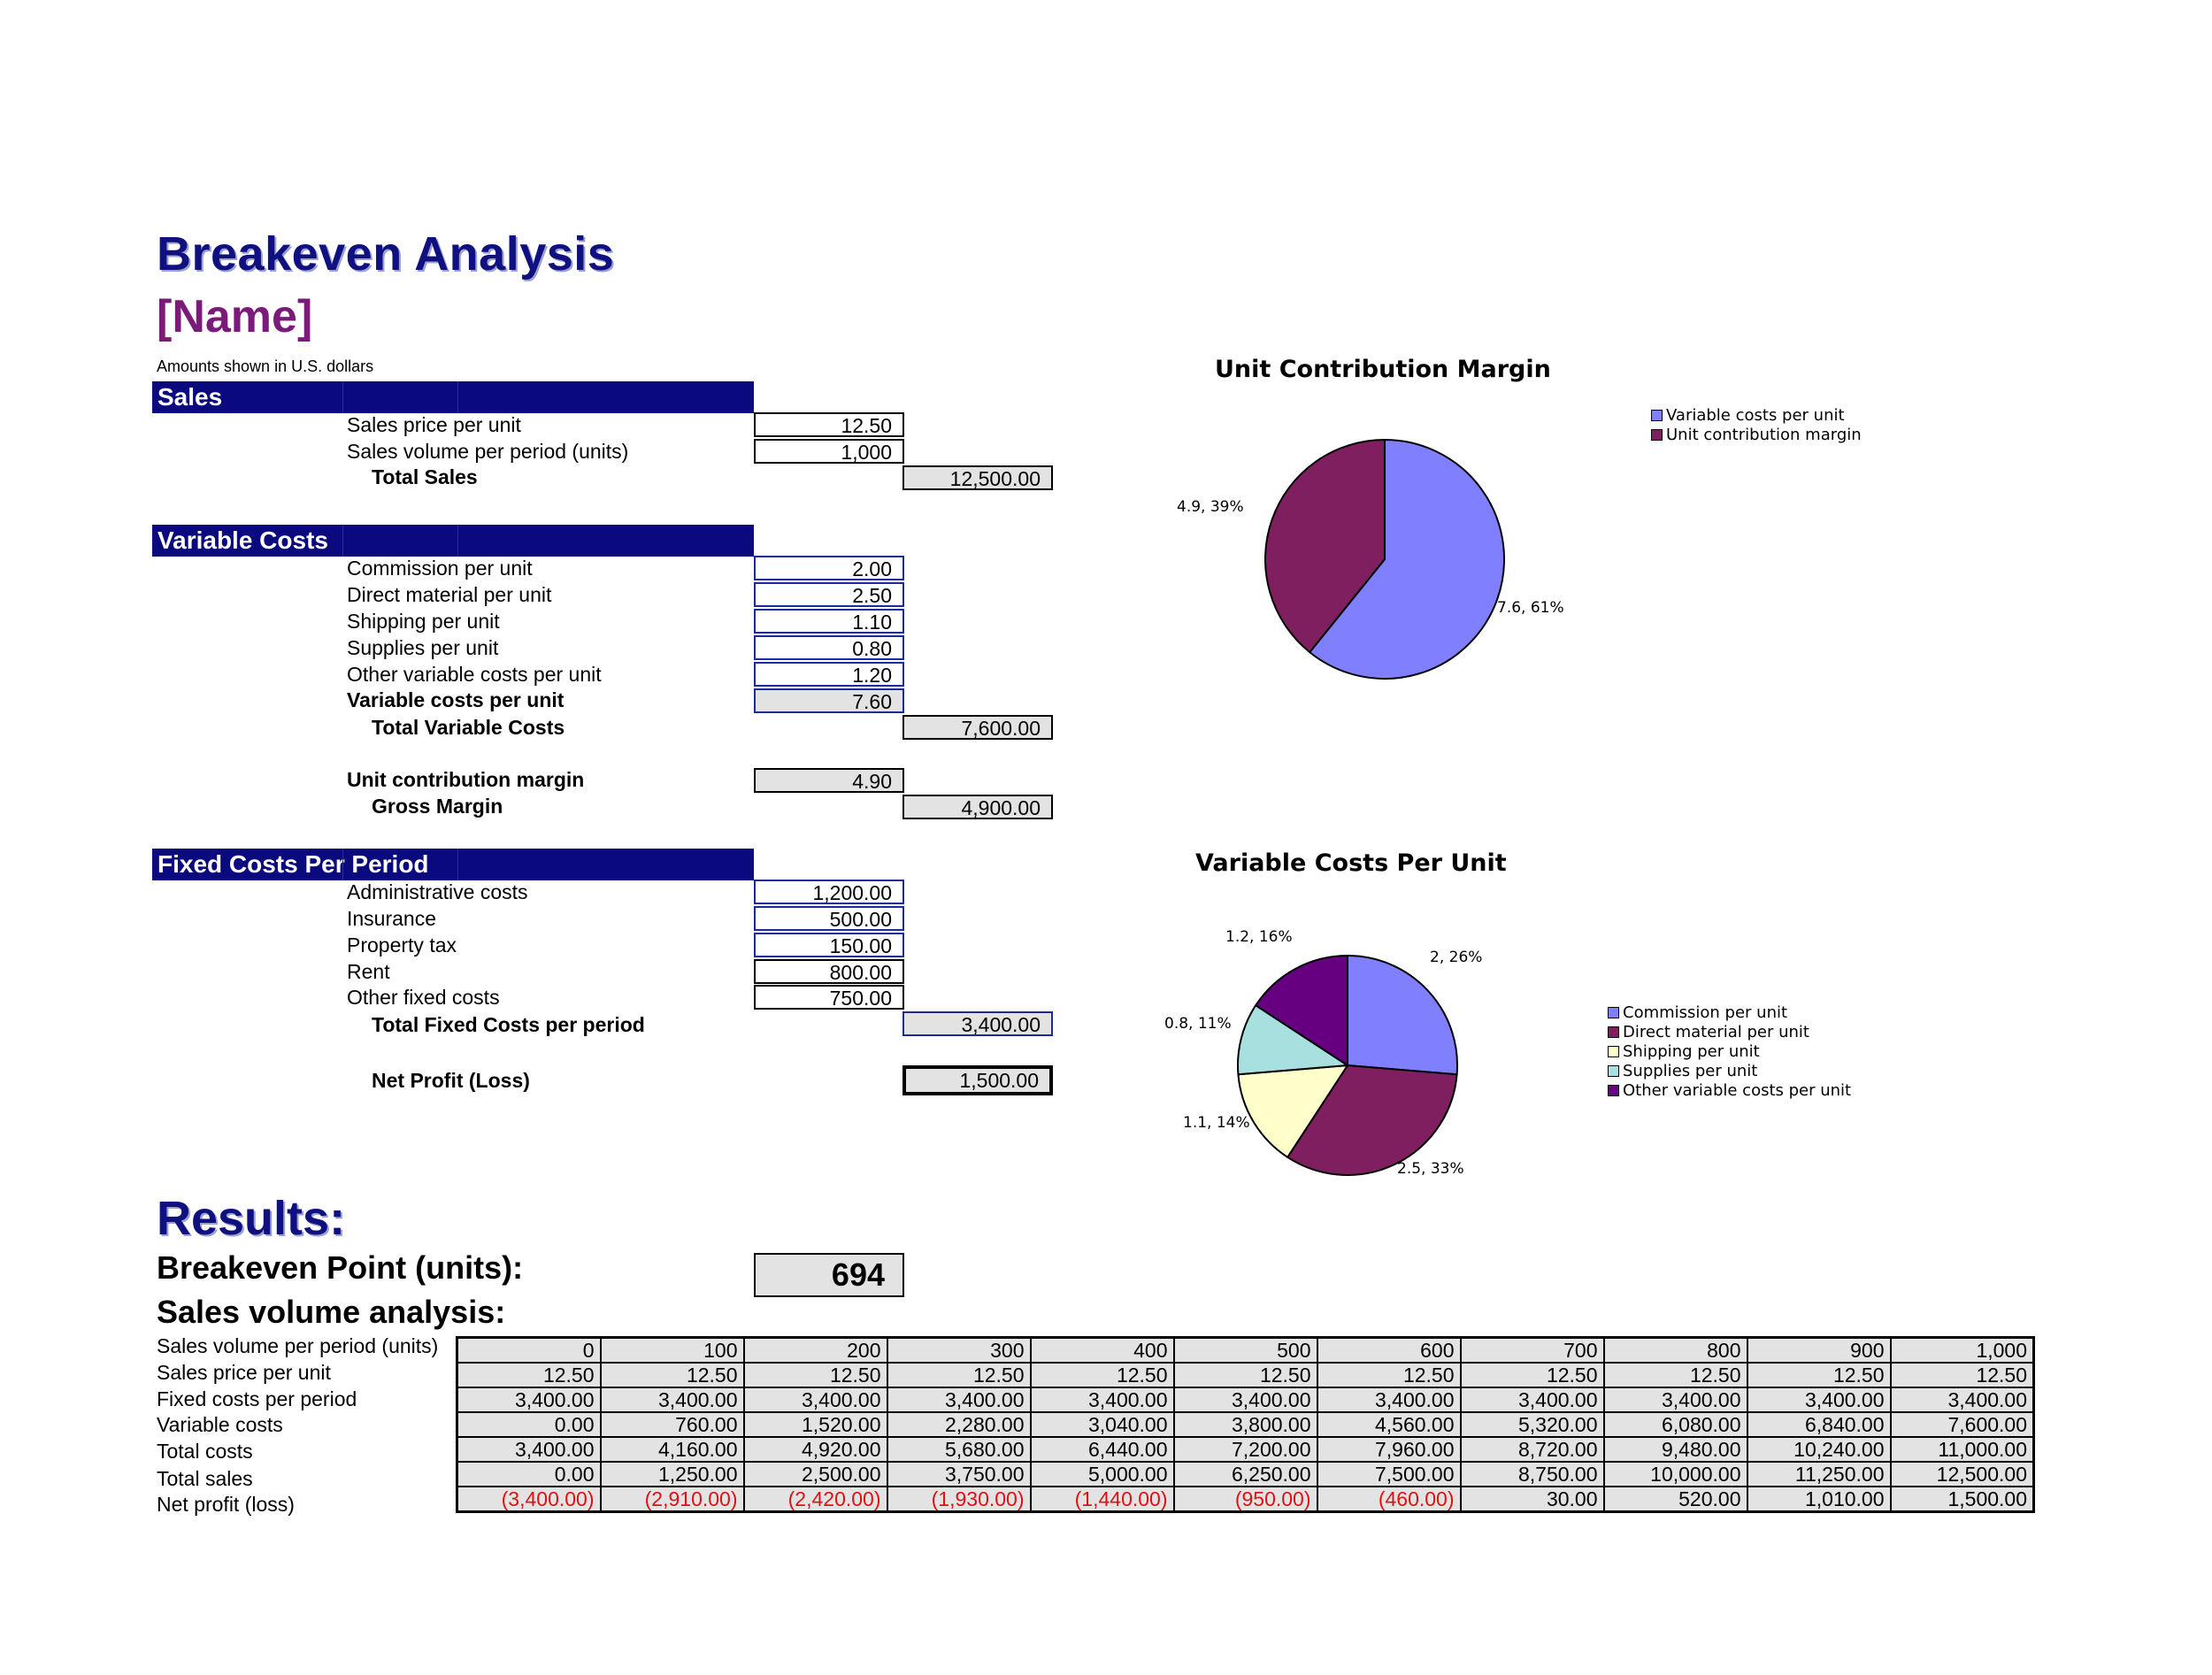 This screenshot has width=2212, height=1675. Describe the element at coordinates (529, 1474) in the screenshot. I see `table-cell: 0.00` at that location.